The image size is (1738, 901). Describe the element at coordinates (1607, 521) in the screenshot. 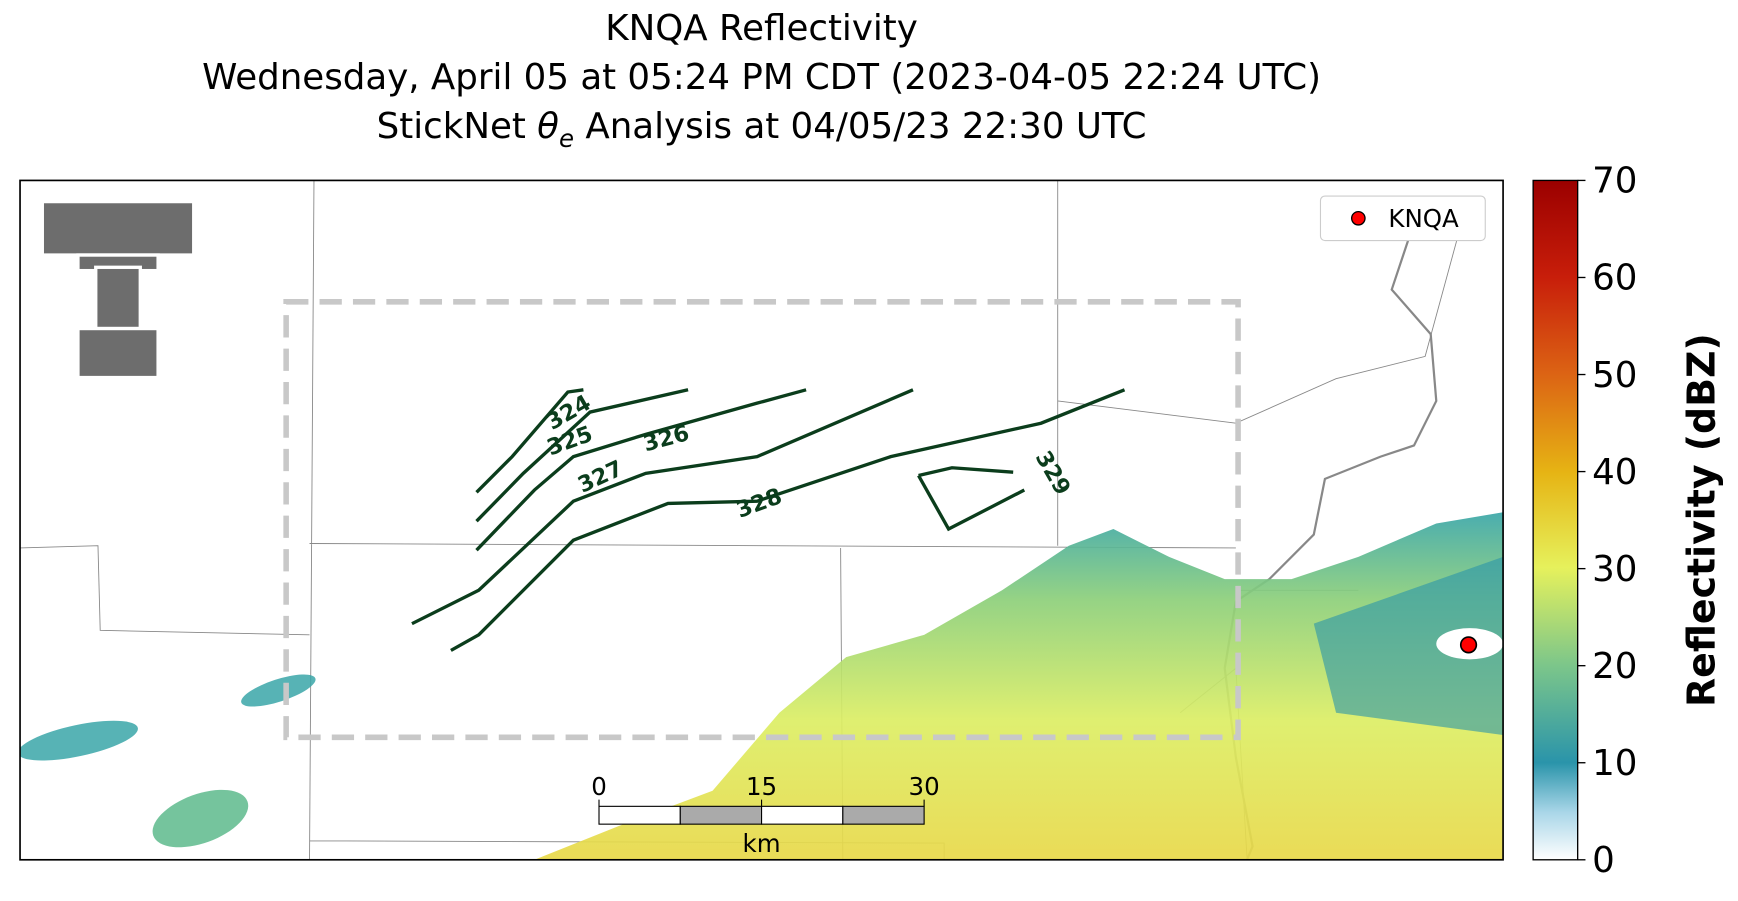

I see `colorbar-ticks: 0 10 20 30 40 50 60 70` at that location.